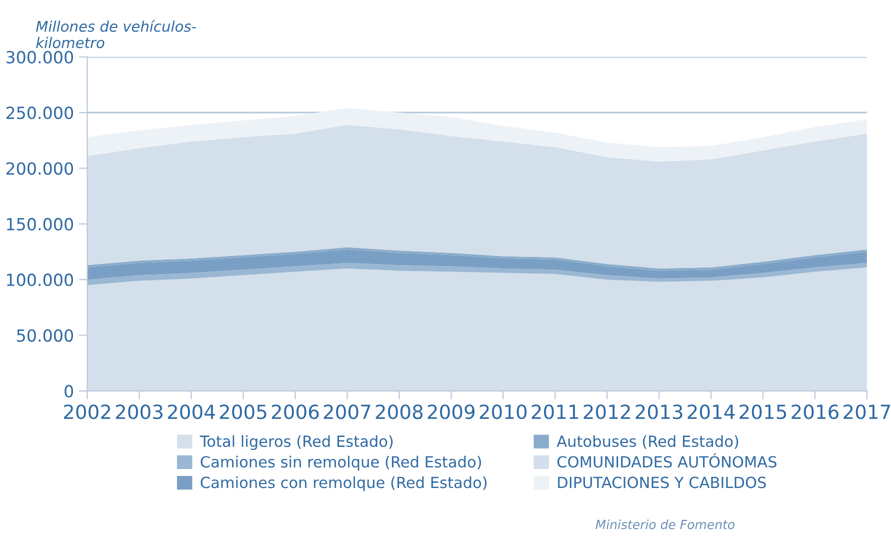  Describe the element at coordinates (867, 412) in the screenshot. I see `x-tick-label: 2017` at that location.